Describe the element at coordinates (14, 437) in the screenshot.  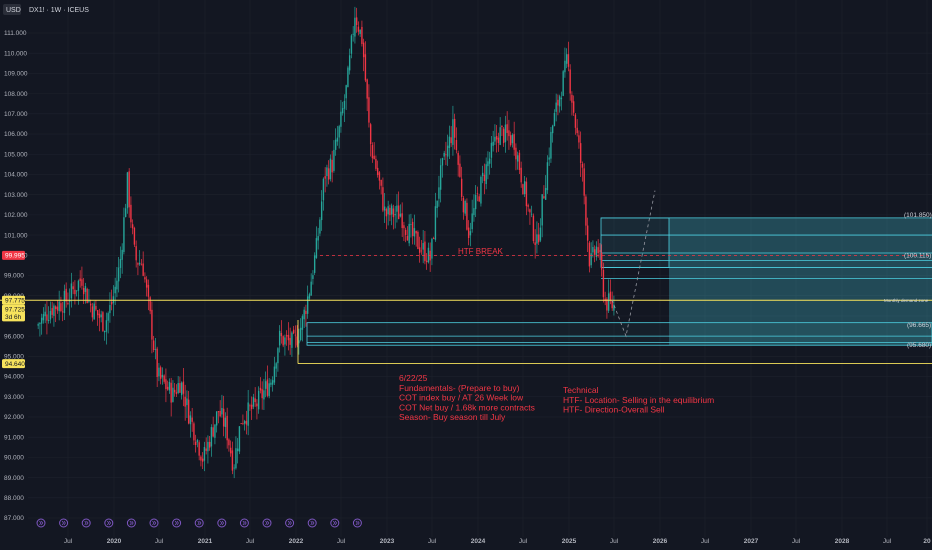
I see `price-tick-label: 91.000` at that location.